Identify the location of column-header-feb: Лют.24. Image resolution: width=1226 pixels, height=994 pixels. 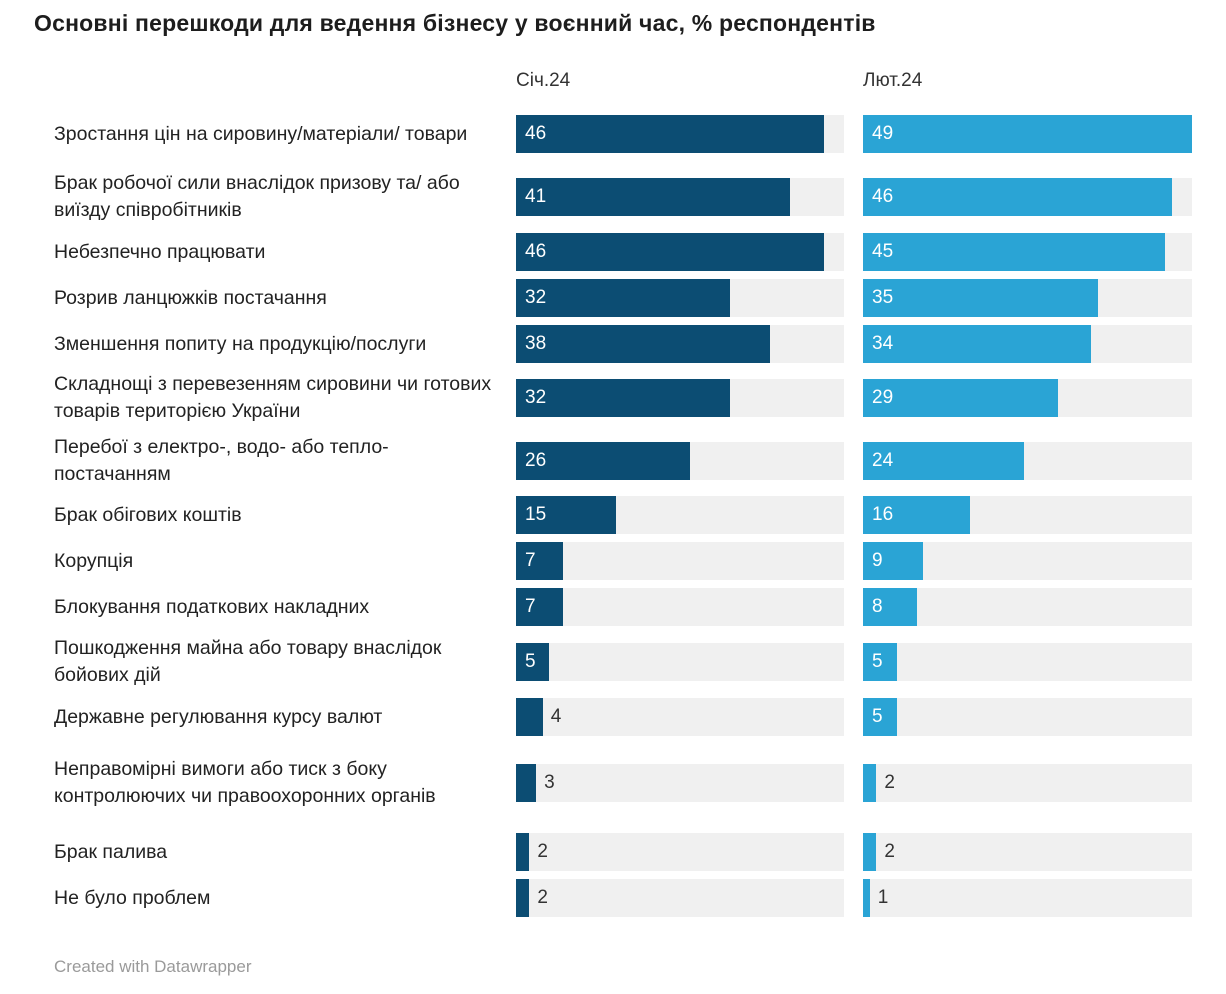
(893, 80).